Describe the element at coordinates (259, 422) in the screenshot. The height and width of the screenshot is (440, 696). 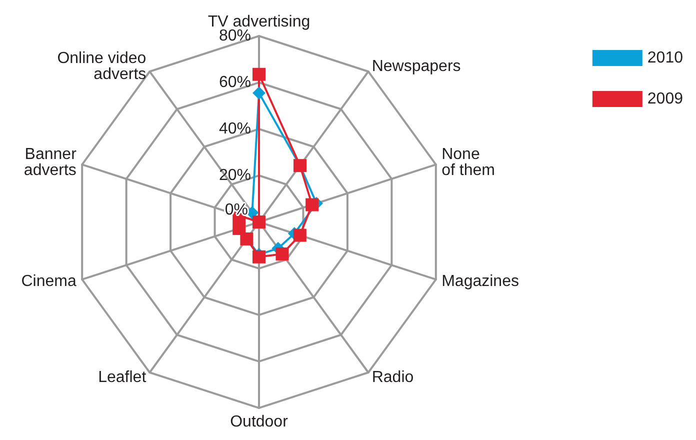
I see `spoke-label: Outdoor` at that location.